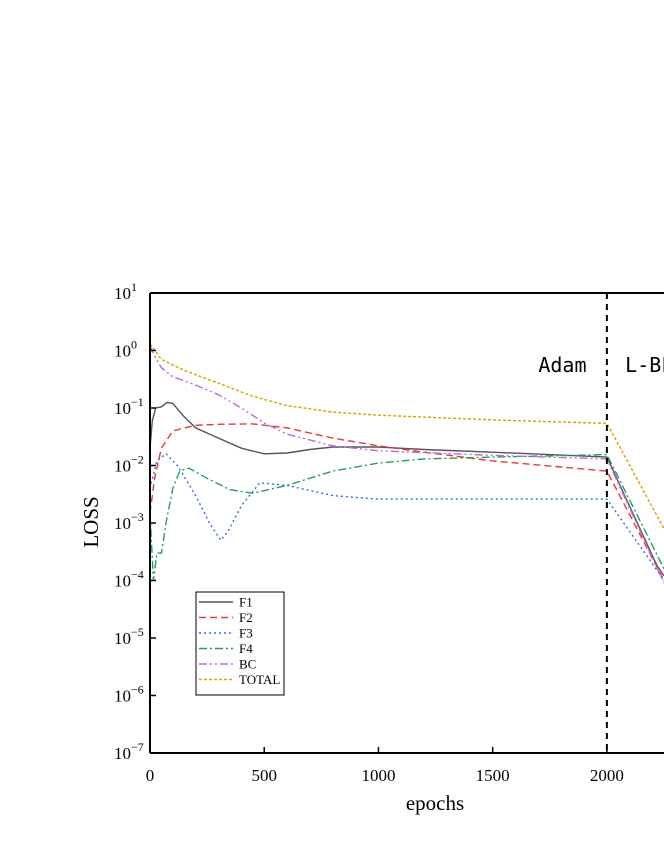 This screenshot has height=860, width=664. I want to click on y-tick-label: 10⁰, so click(125, 349).